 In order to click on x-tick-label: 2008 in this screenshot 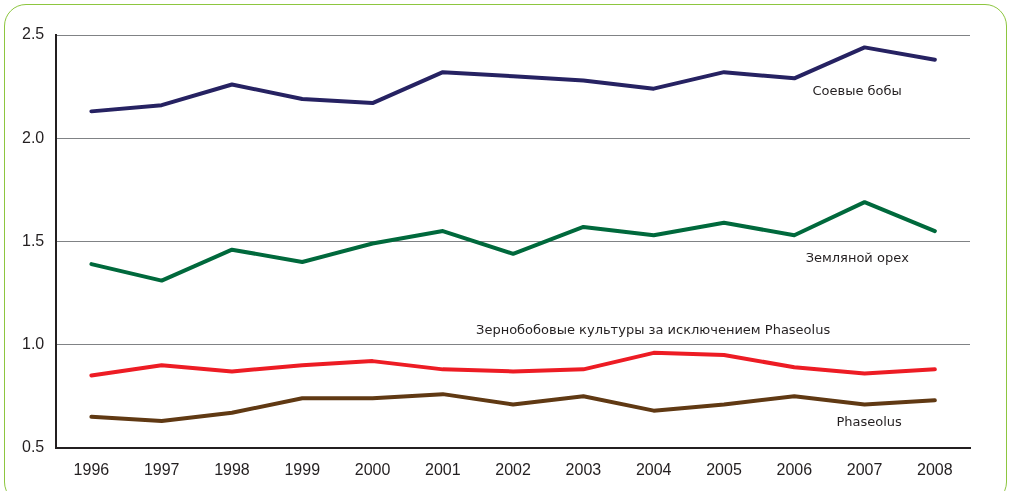, I will do `click(935, 469)`.